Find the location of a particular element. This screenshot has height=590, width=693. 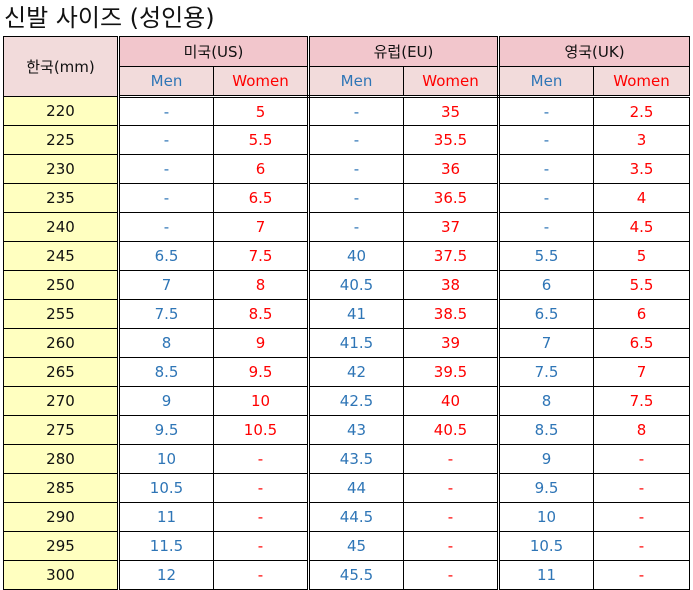

header-row-regions: 한국(mm) 미국(US) 유럽(EU) 영국(UK) is located at coordinates (347, 66).